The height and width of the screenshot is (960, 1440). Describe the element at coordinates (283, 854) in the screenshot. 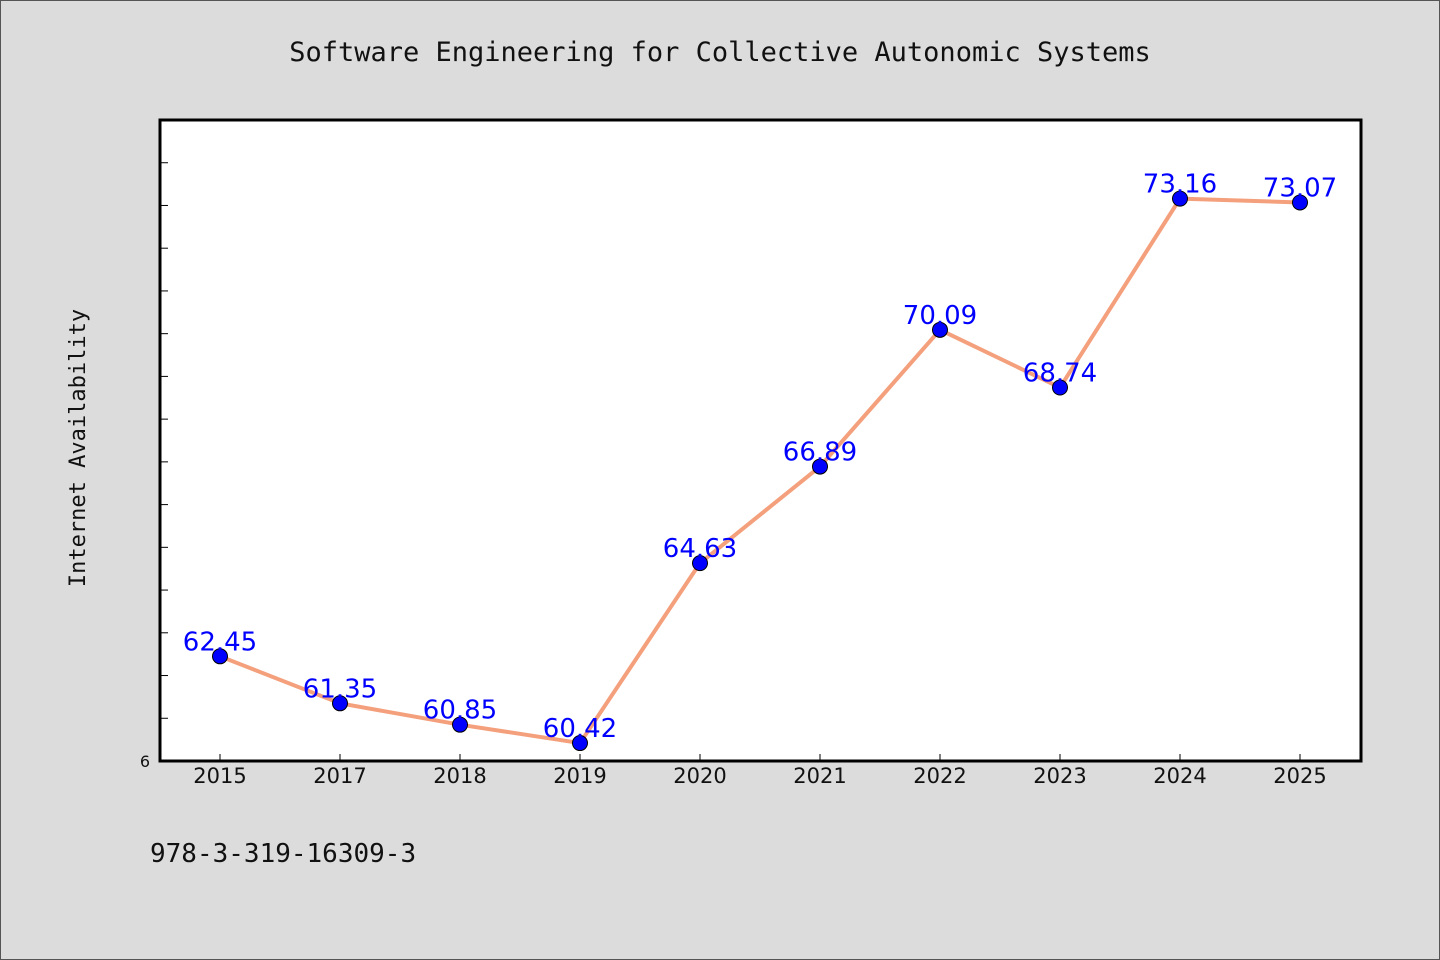

I see `footer-isbn: 978-3-319-16309-3` at that location.